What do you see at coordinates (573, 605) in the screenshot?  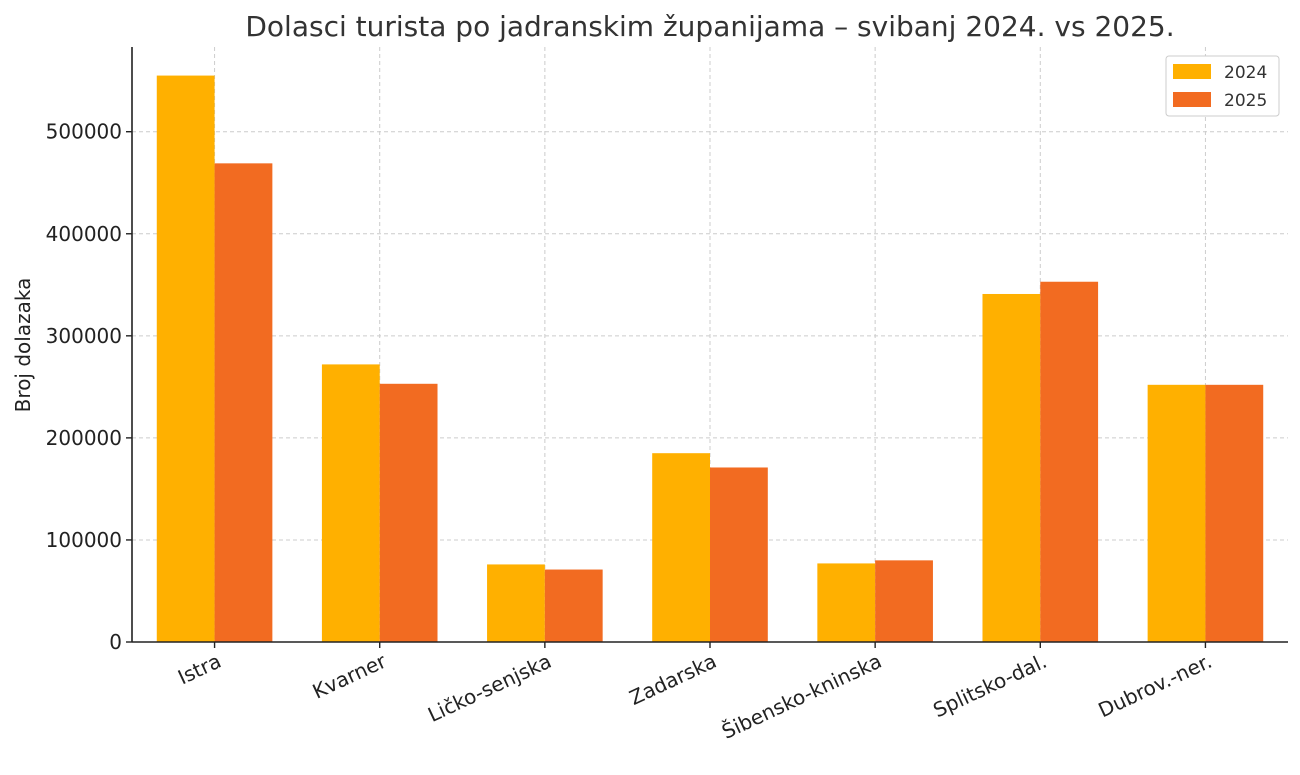 I see `bar-2025-li-ko-senjska` at bounding box center [573, 605].